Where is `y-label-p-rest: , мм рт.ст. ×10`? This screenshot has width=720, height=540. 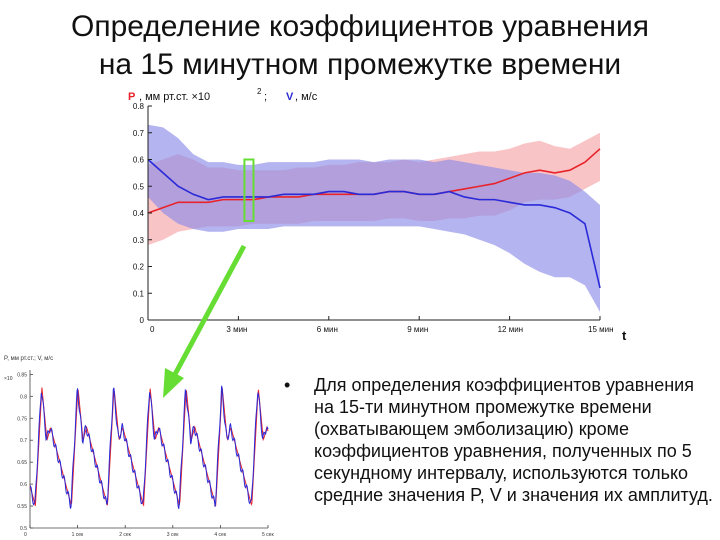
y-label-p-rest: , мм рт.ст. ×10 is located at coordinates (174, 97).